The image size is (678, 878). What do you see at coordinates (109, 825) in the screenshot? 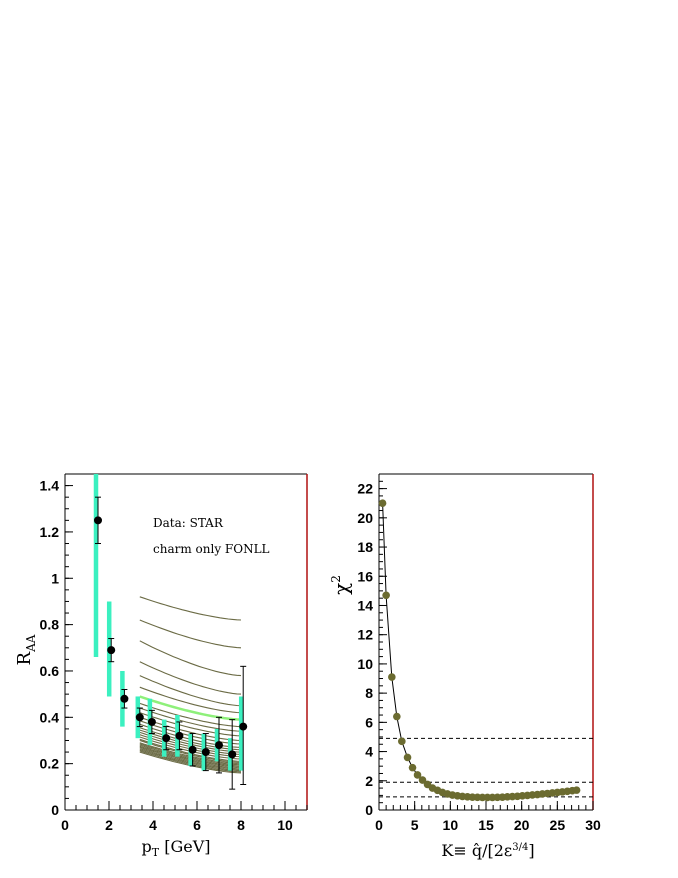
I see `x-tick-label: 2` at bounding box center [109, 825].